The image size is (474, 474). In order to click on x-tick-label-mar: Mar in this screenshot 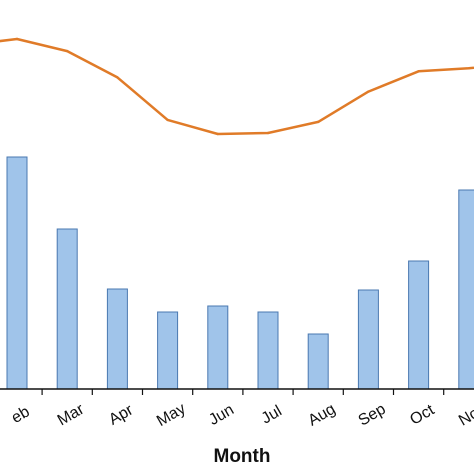, I will do `click(71, 415)`.